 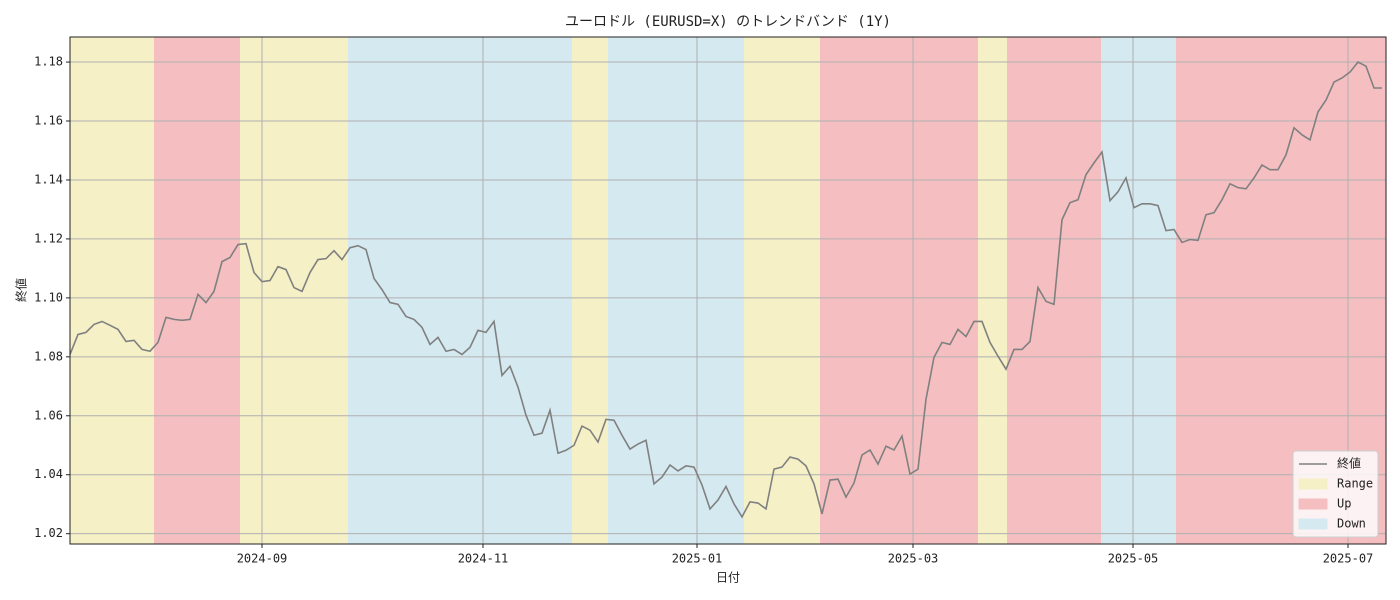 I want to click on x-tick-label: 2025-05, so click(x=1133, y=559).